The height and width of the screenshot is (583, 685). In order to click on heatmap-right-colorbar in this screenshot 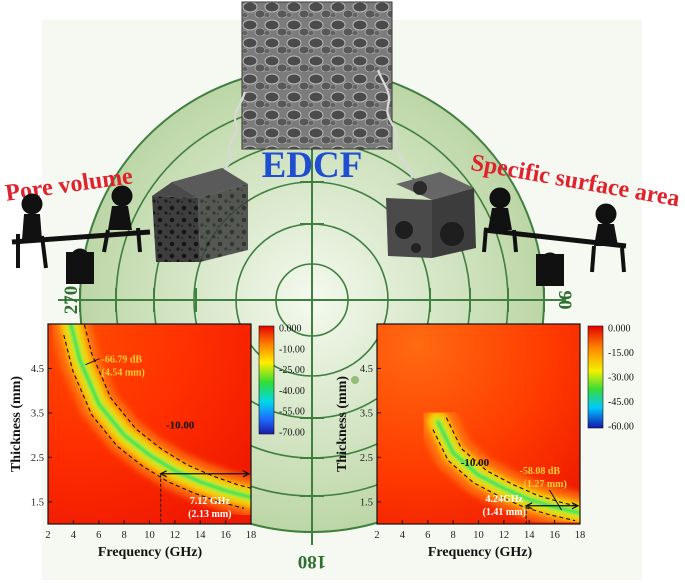, I will do `click(595, 377)`.